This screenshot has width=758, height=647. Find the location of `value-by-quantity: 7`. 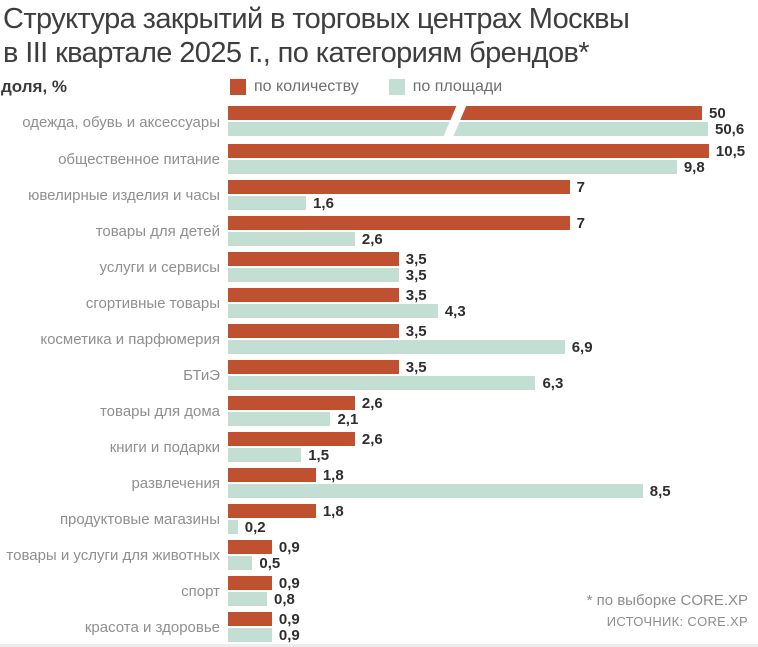

value-by-quantity: 7 is located at coordinates (580, 223).